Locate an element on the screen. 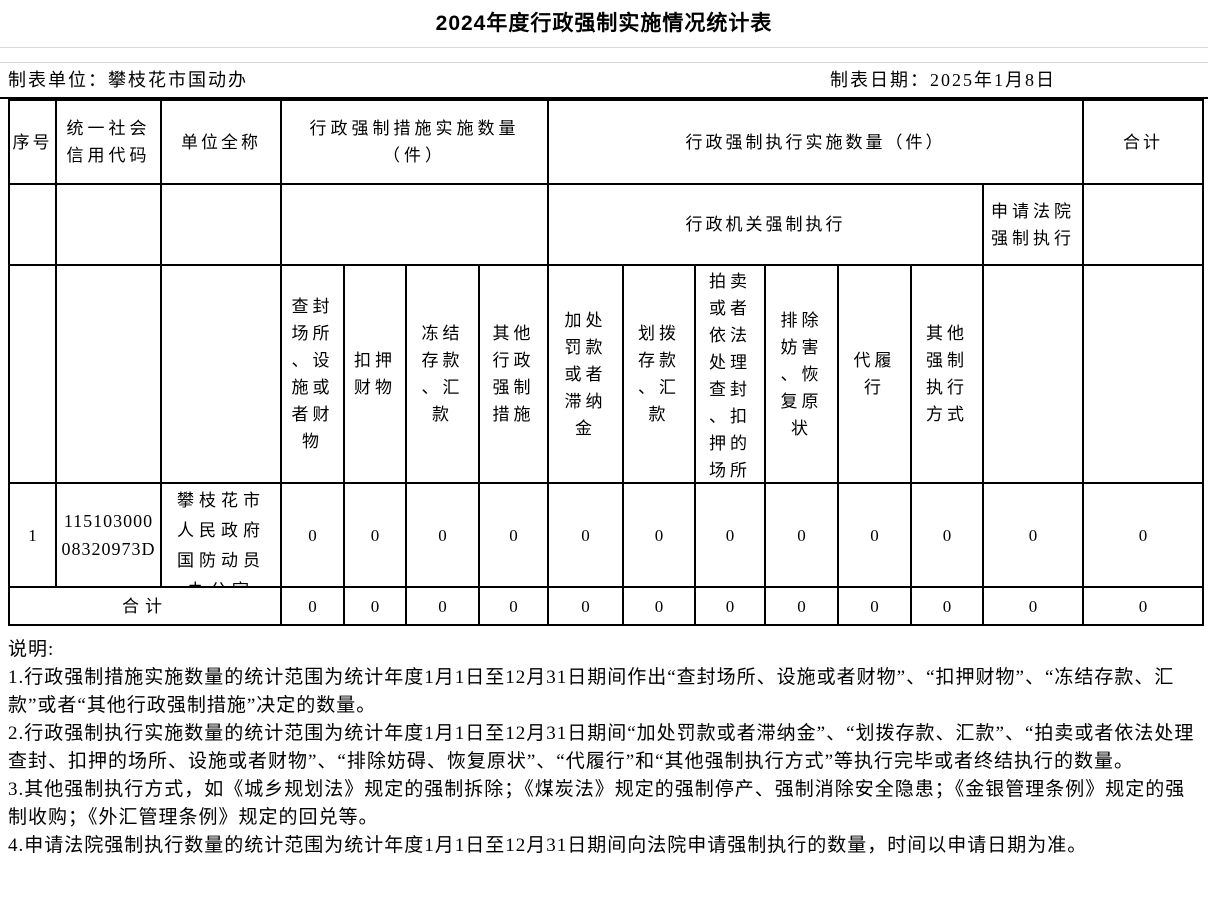  header-cell-added-fines: 加处罚款或者滞纳金 is located at coordinates (585, 374).